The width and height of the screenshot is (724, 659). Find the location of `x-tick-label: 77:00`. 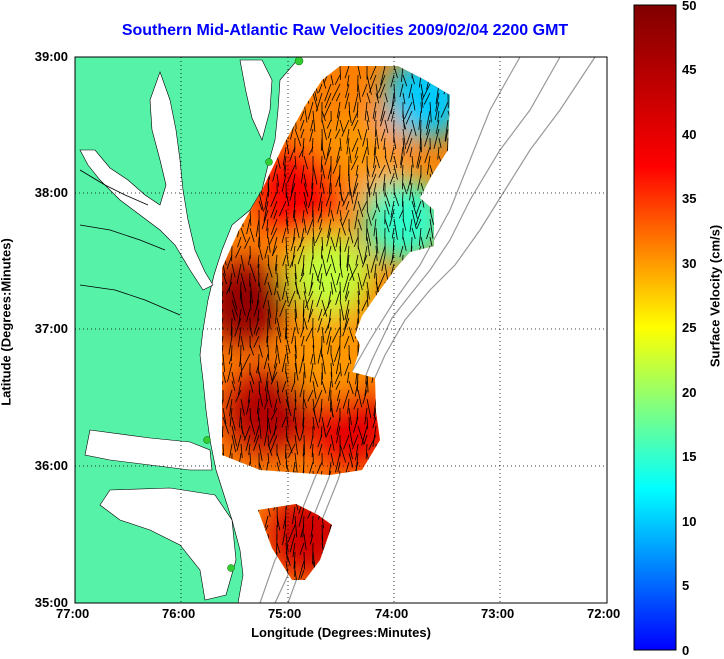

x-tick-label: 77:00 is located at coordinates (73, 613).